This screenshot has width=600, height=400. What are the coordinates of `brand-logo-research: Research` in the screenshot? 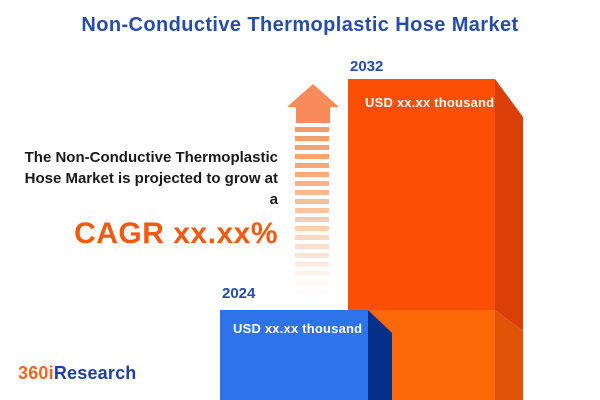 It's located at (95, 373).